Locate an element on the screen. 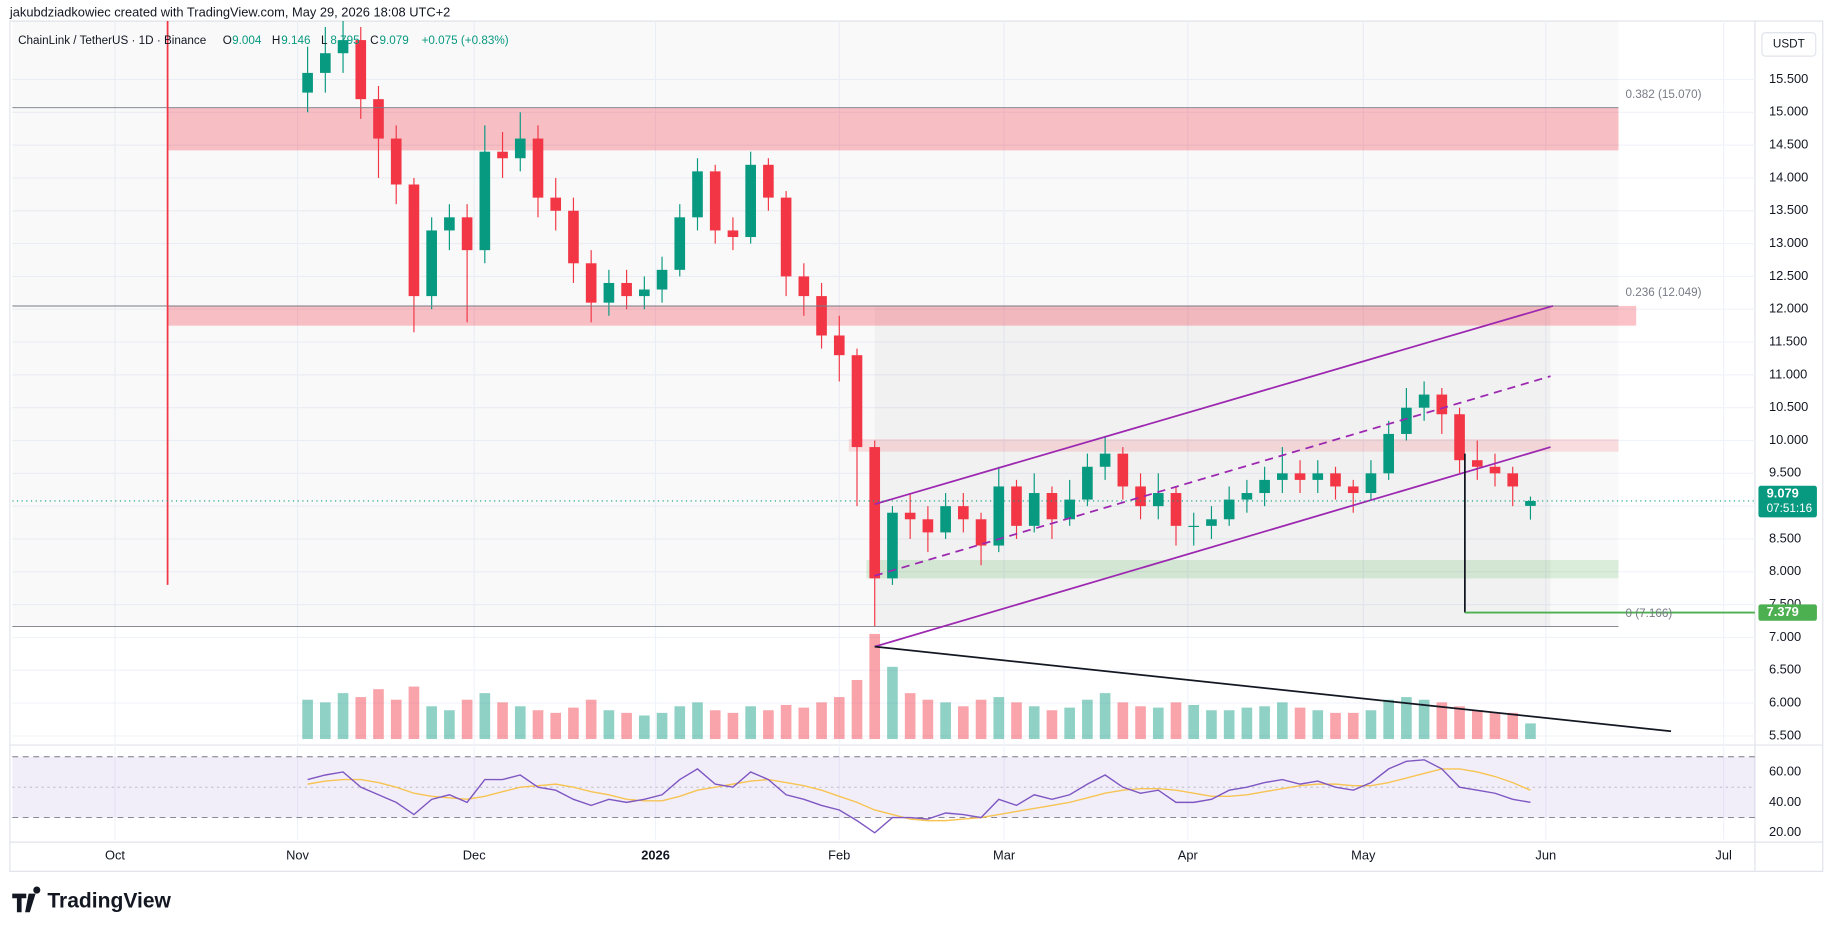 Image resolution: width=1835 pixels, height=931 pixels. y-tick-label: 11.500 is located at coordinates (1788, 340).